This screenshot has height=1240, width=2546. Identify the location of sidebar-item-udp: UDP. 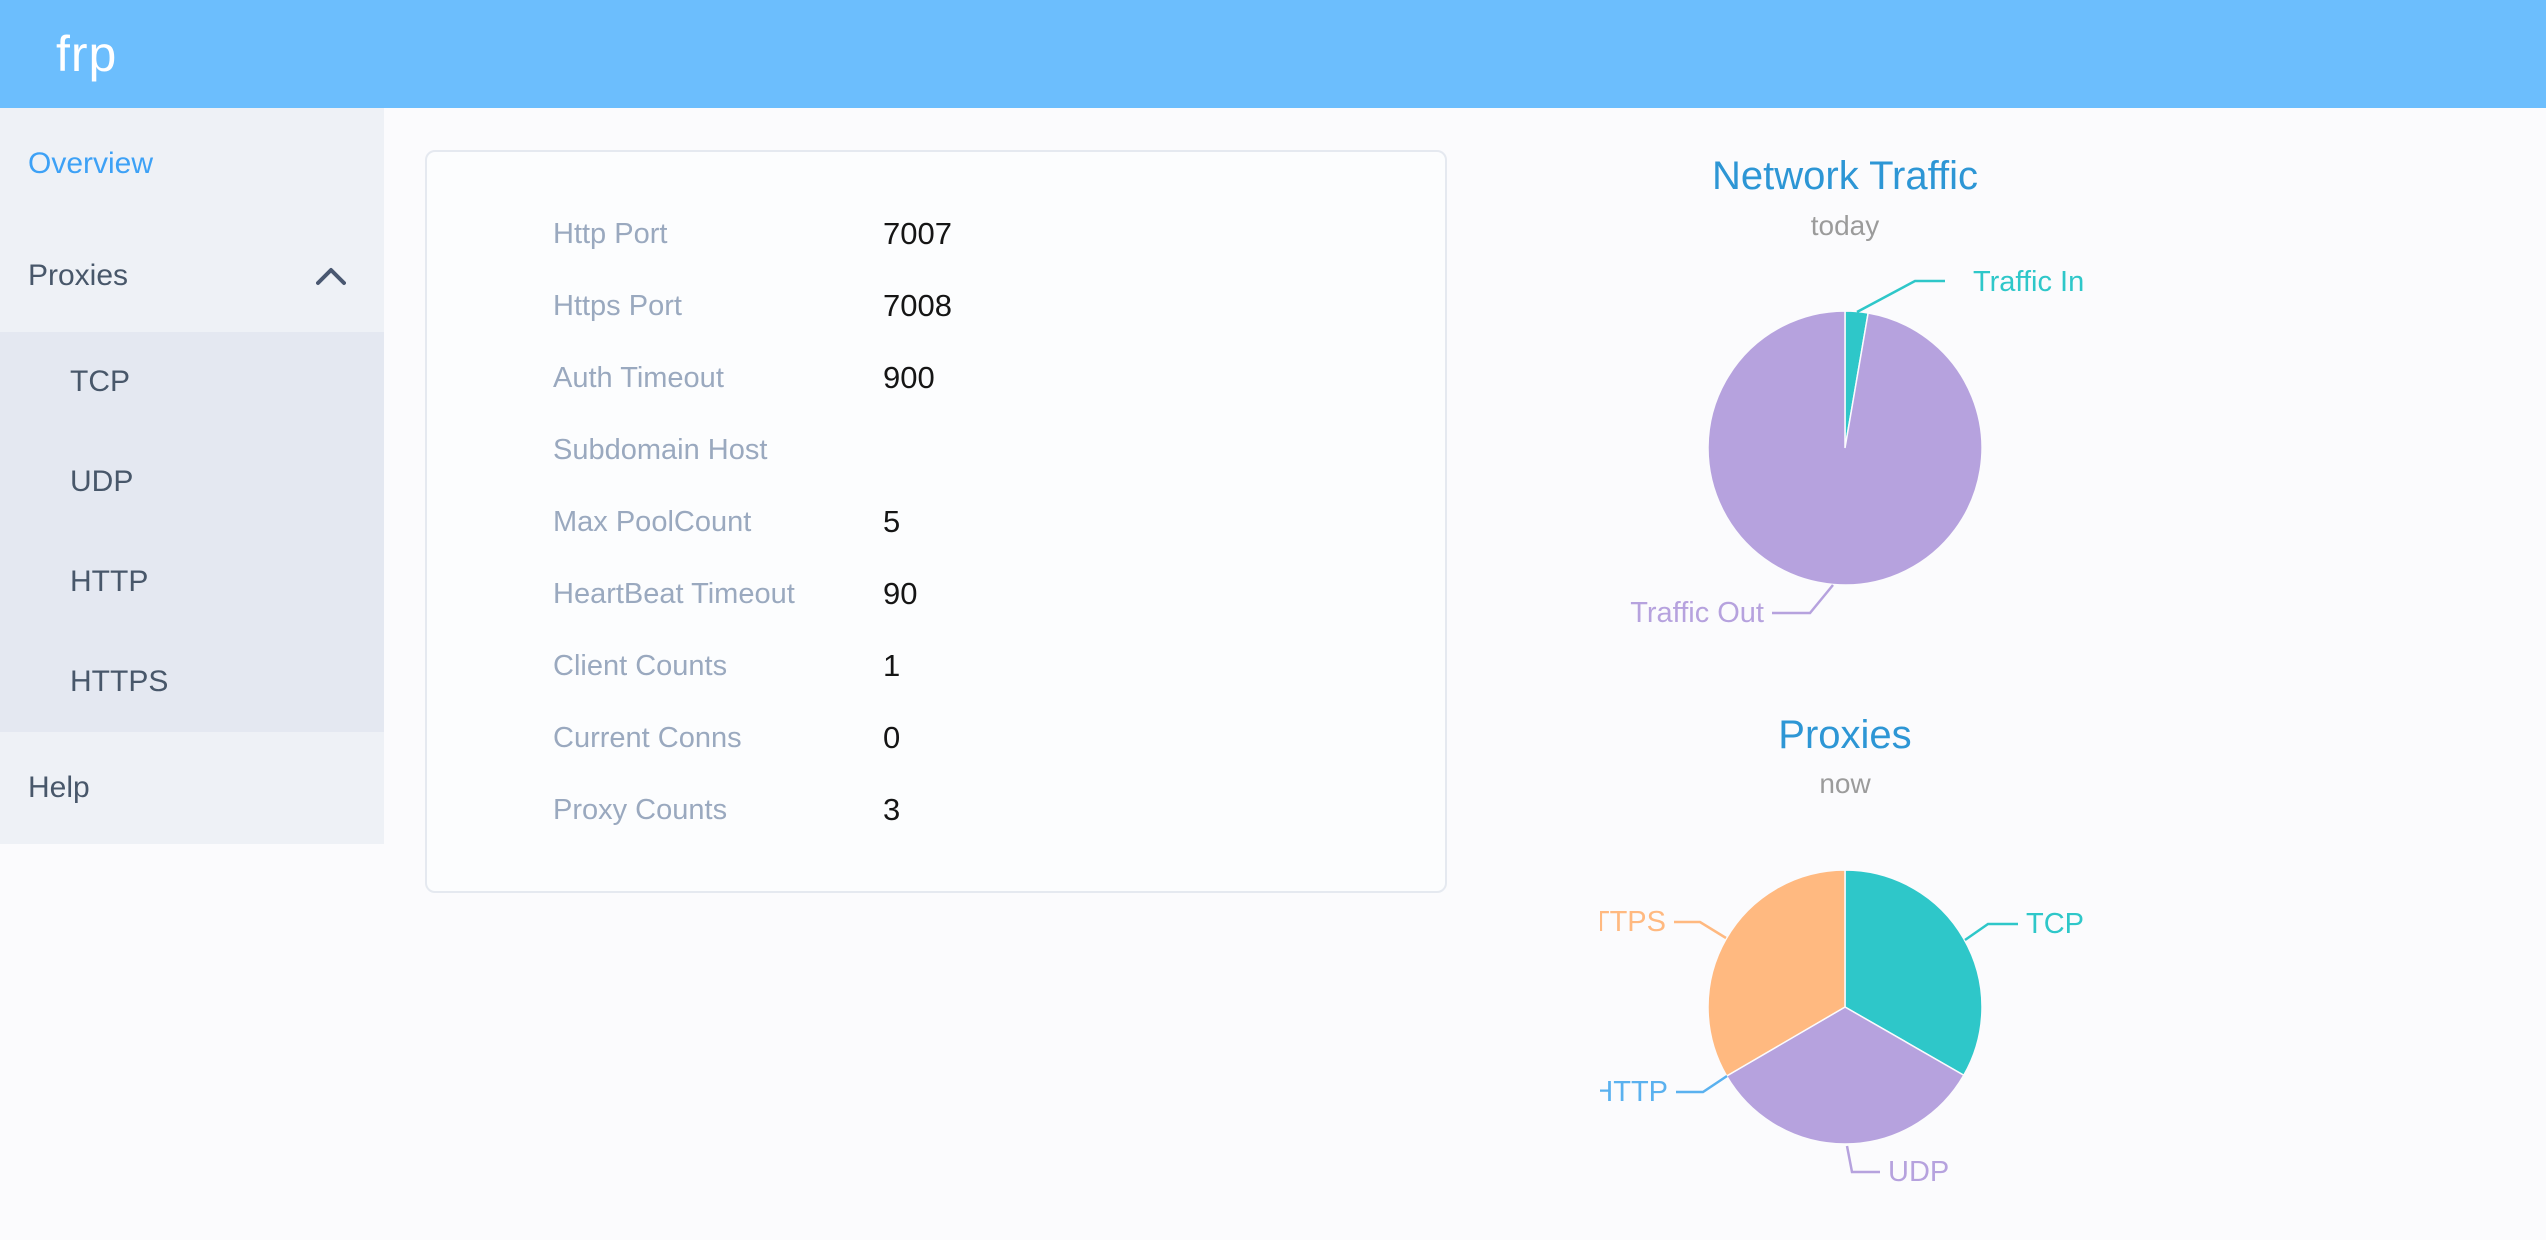
(192, 482).